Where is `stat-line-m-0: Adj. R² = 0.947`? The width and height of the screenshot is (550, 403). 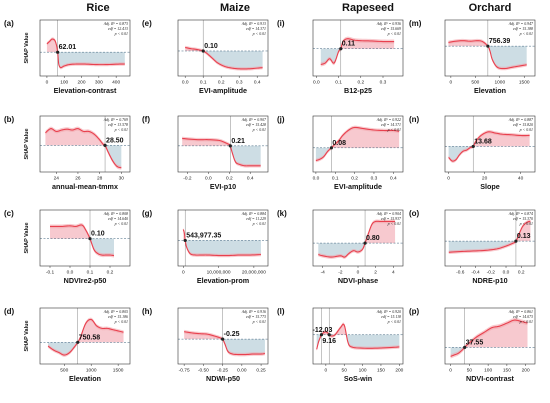
stat-line-m-0: Adj. R² = 0.947 is located at coordinates (521, 24).